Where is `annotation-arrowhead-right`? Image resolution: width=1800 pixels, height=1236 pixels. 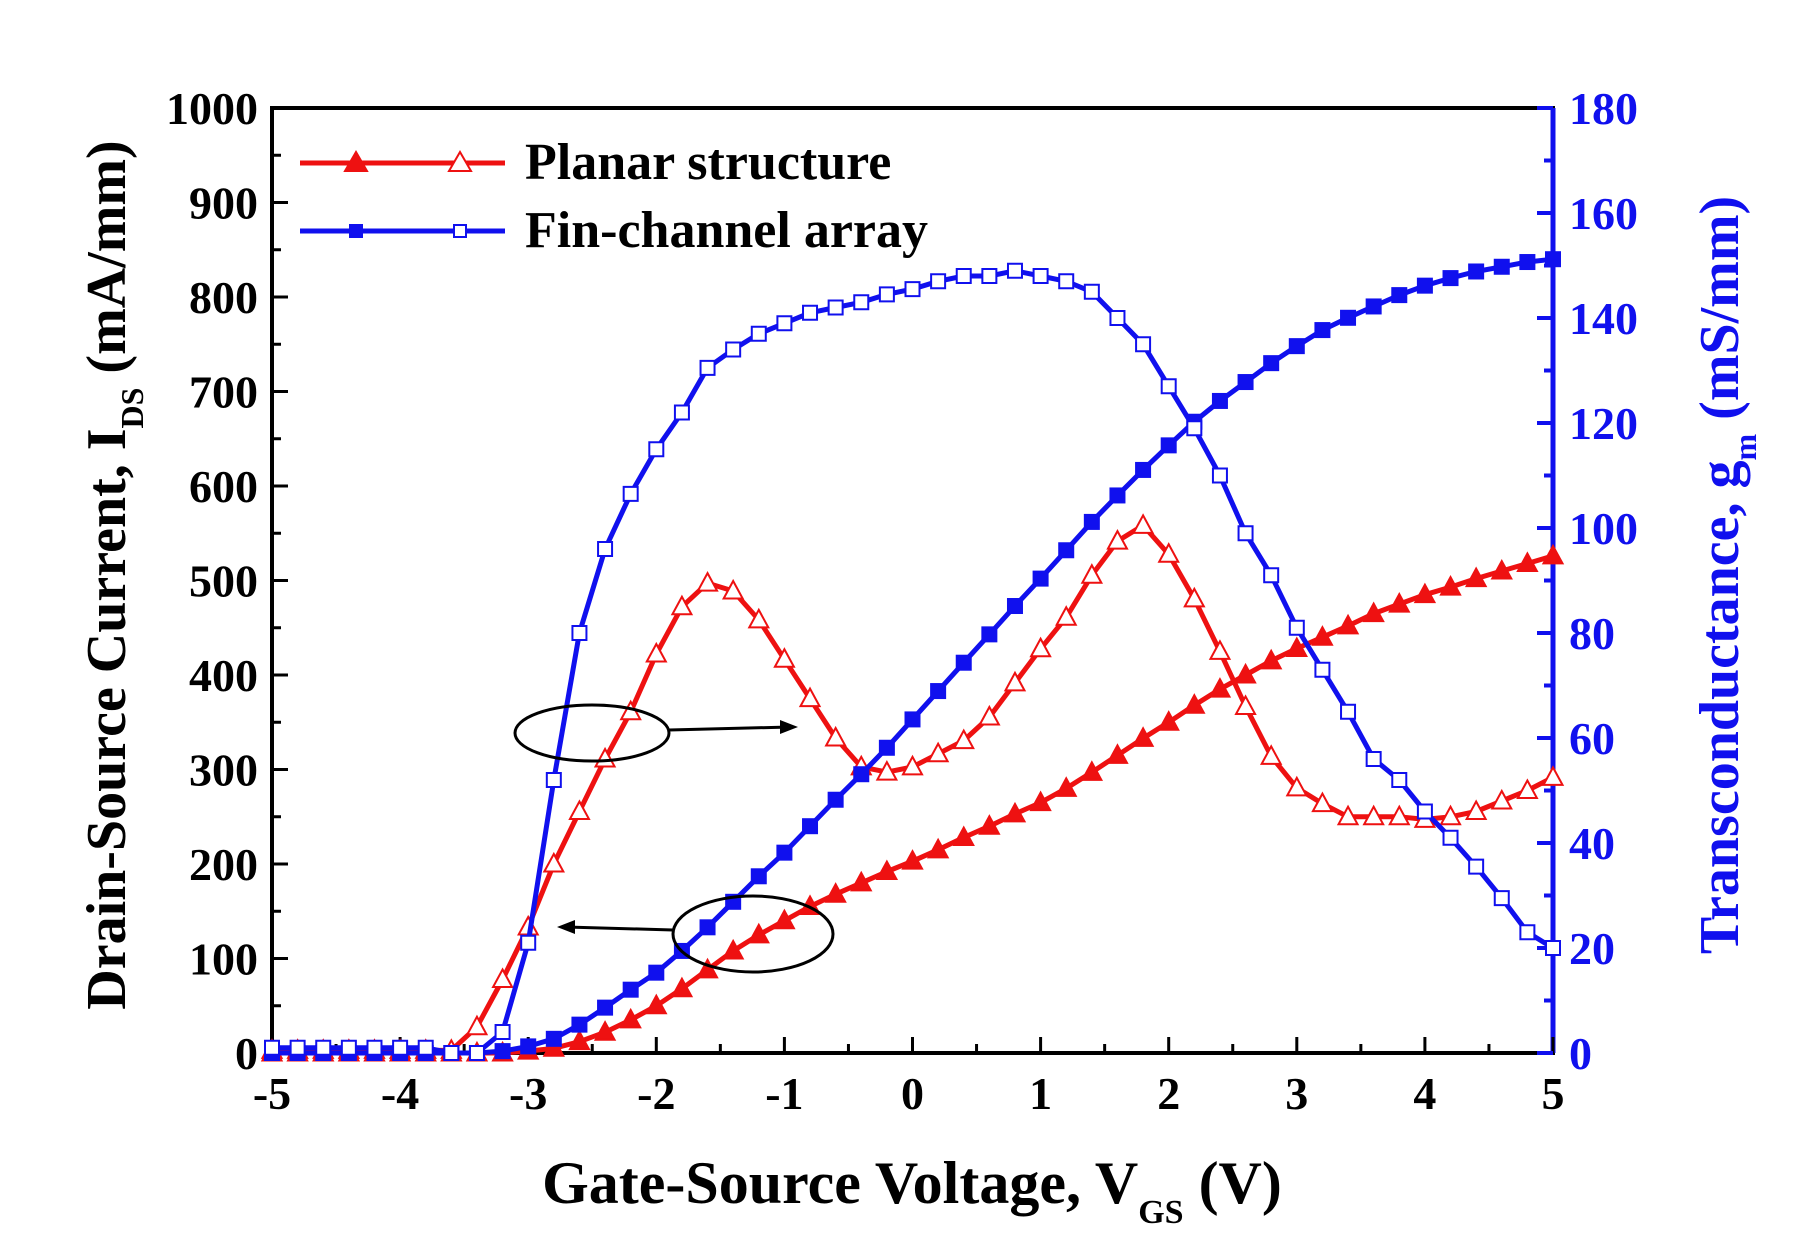
annotation-arrowhead-right is located at coordinates (789, 727).